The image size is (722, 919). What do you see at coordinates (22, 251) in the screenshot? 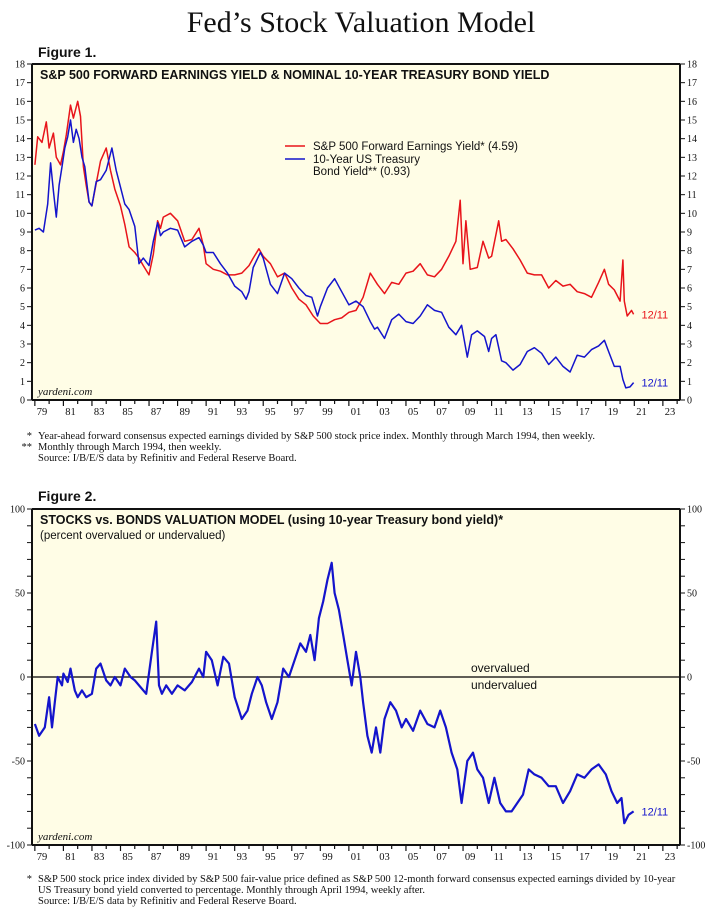
I see `y-tick-label-left: 8` at bounding box center [22, 251].